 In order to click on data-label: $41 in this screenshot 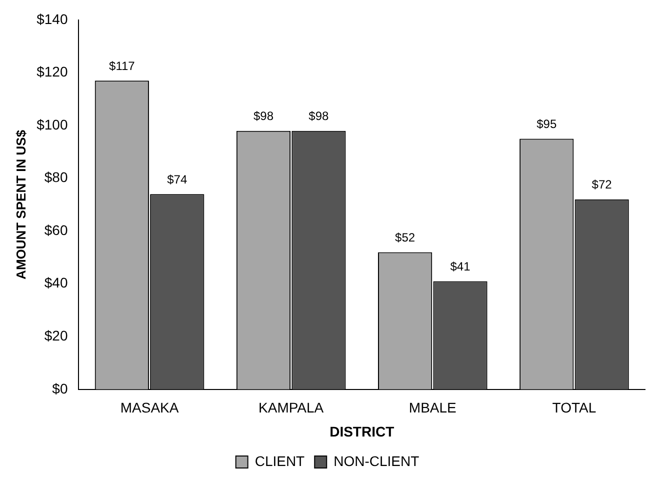, I will do `click(460, 267)`.